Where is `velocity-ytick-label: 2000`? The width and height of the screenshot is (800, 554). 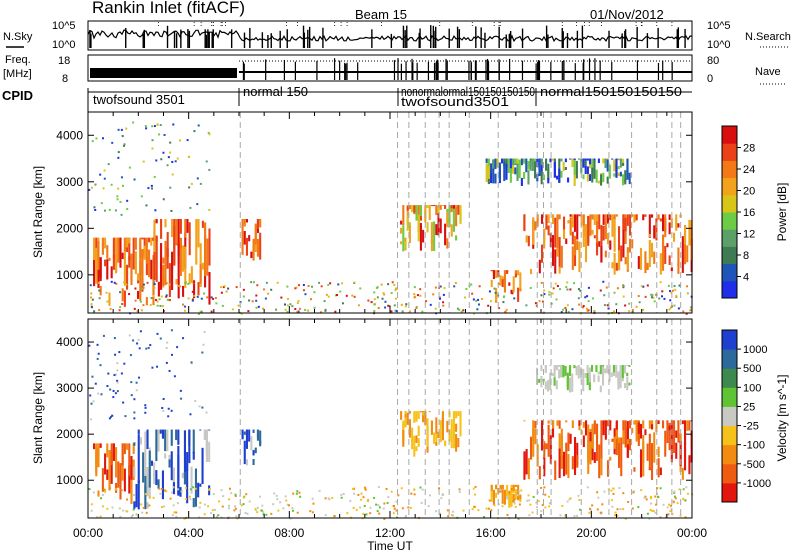
velocity-ytick-label: 2000 is located at coordinates (69, 434).